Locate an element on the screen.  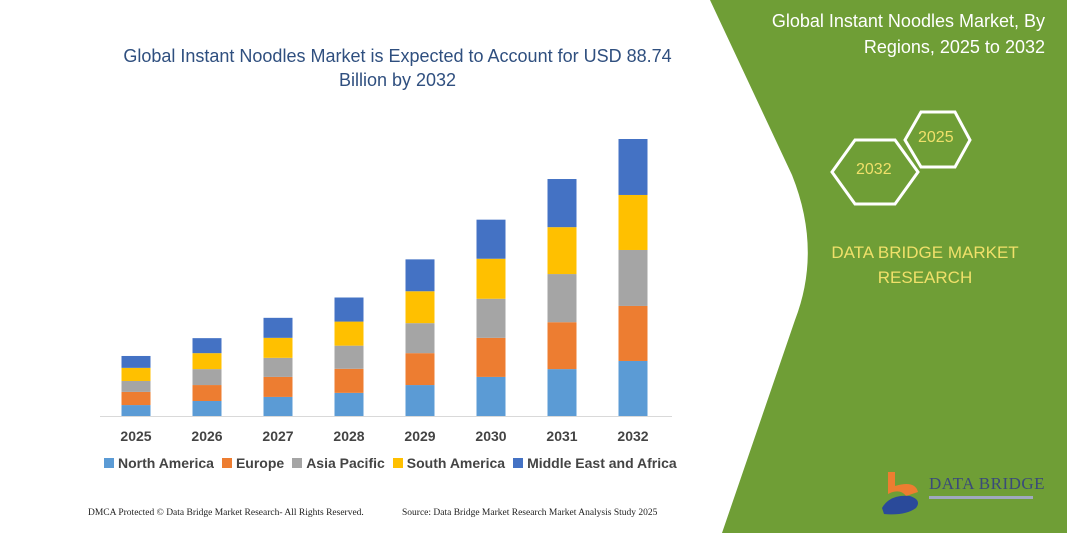
bar-segment-2030-north-america is located at coordinates (491, 396).